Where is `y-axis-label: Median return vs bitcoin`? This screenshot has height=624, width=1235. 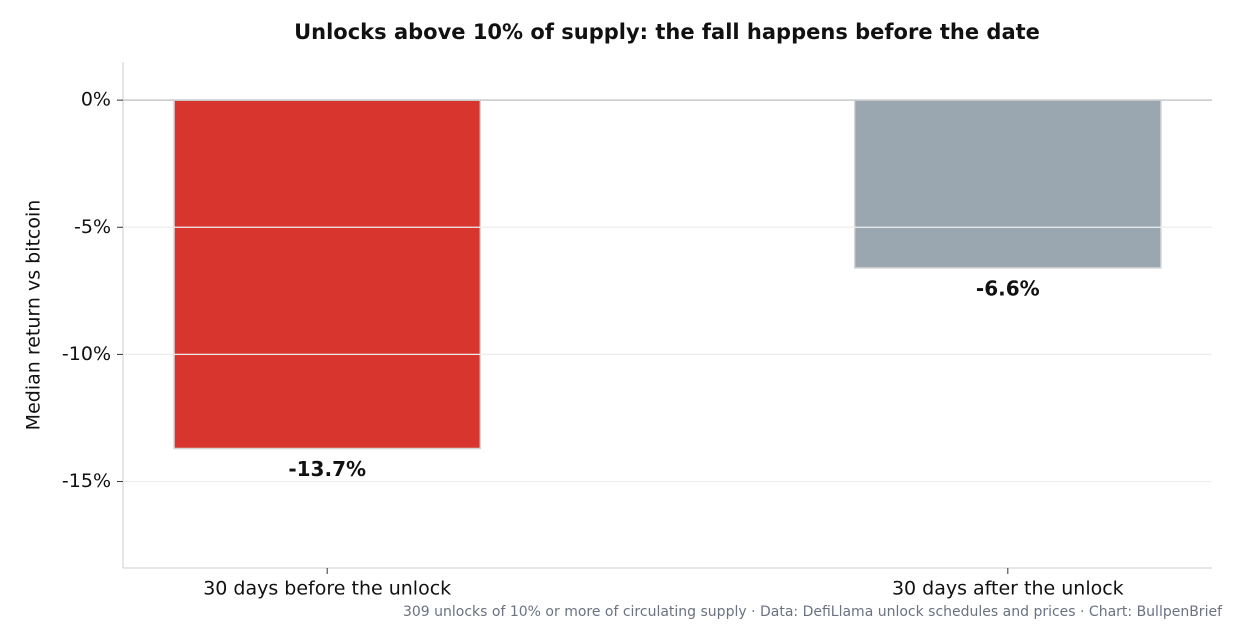 y-axis-label: Median return vs bitcoin is located at coordinates (34, 315).